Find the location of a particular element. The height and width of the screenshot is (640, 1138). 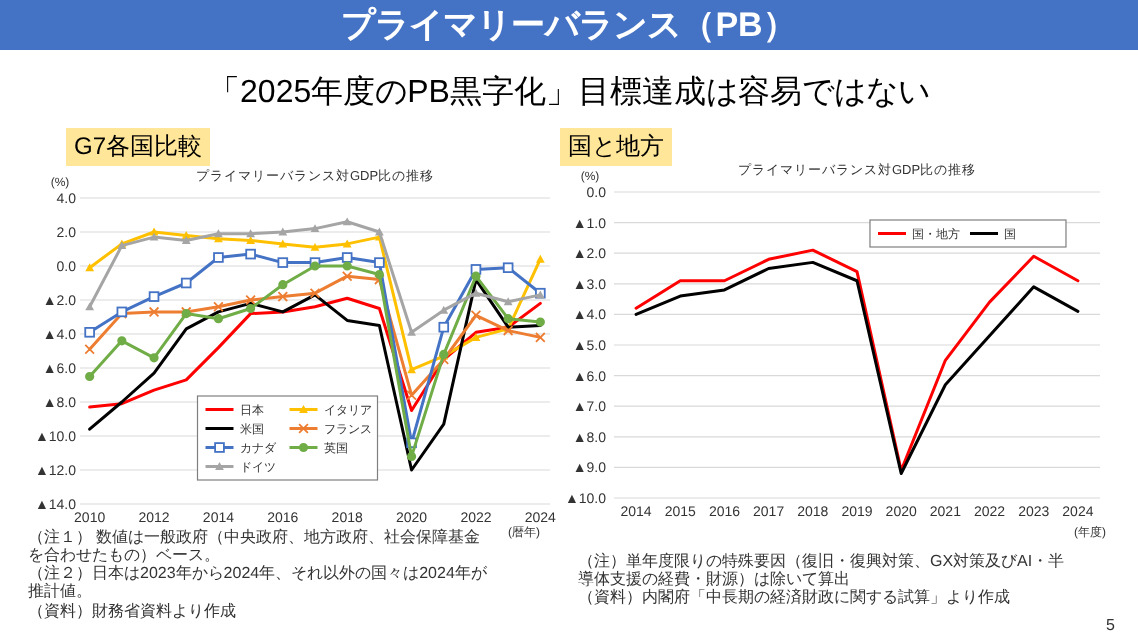

chart-title: G7各国比較 is located at coordinates (138, 147).